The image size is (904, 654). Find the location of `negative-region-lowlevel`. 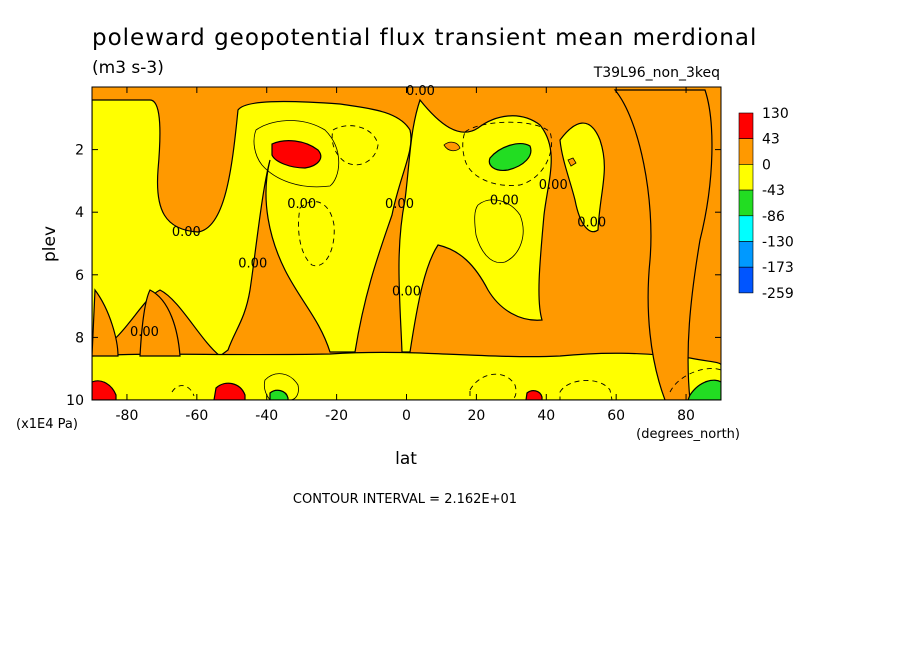

negative-region-lowlevel is located at coordinates (406, 375).